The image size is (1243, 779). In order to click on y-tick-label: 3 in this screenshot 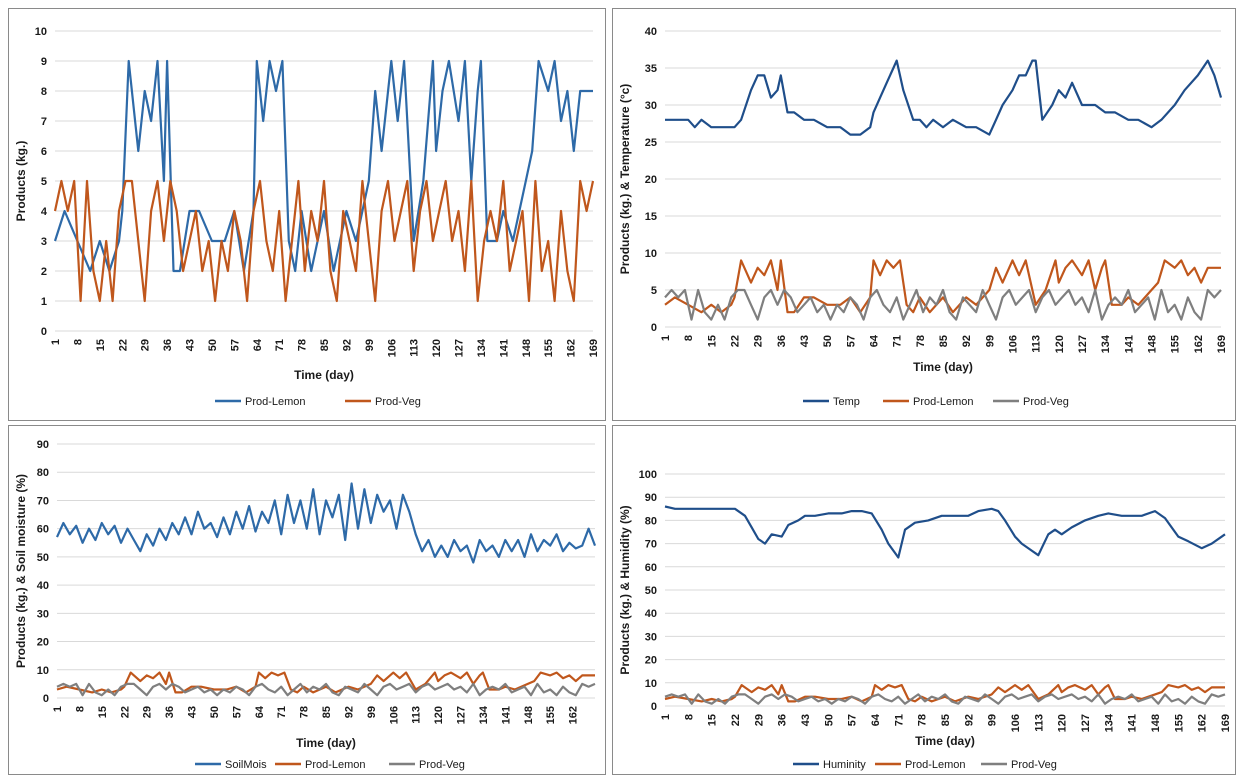, I will do `click(44, 242)`.